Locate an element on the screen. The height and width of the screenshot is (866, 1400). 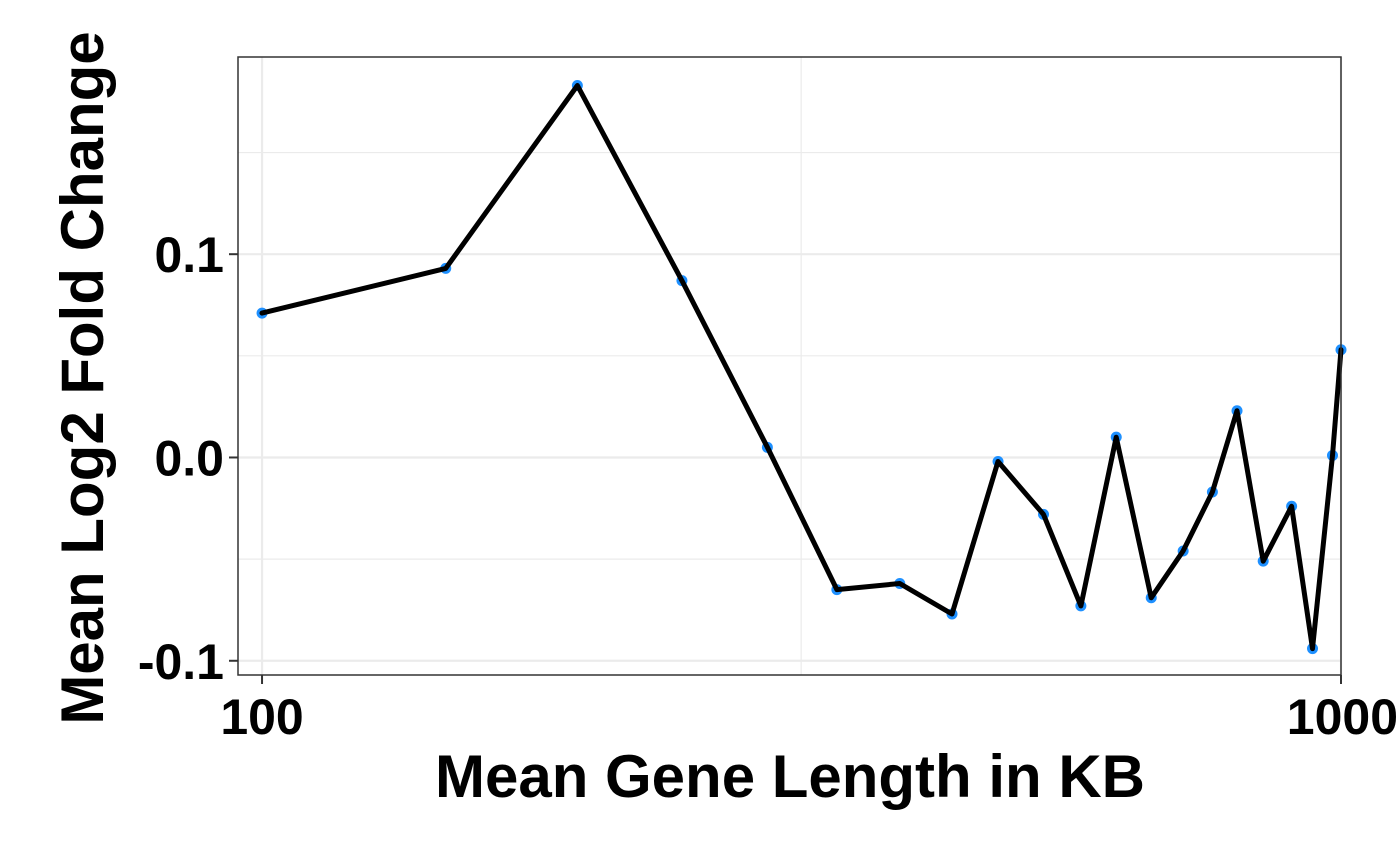
y-axis-title: Mean Log2 Fold Change is located at coordinates (82, 377).